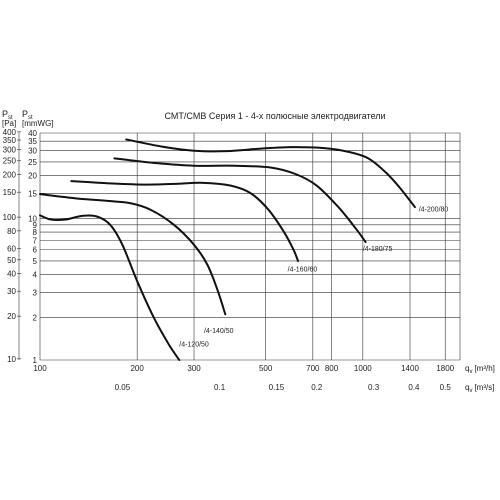 This screenshot has width=500, height=500. Describe the element at coordinates (10, 132) in the screenshot. I see `pa-tick-label: 400` at that location.